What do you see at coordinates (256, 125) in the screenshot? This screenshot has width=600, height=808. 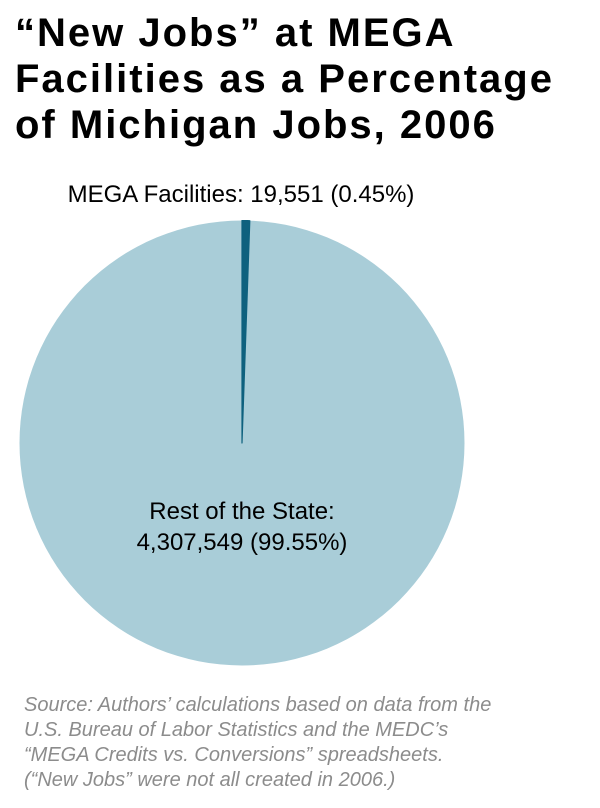 I see `chart-title-line-3: of Michigan Jobs, 2006` at bounding box center [256, 125].